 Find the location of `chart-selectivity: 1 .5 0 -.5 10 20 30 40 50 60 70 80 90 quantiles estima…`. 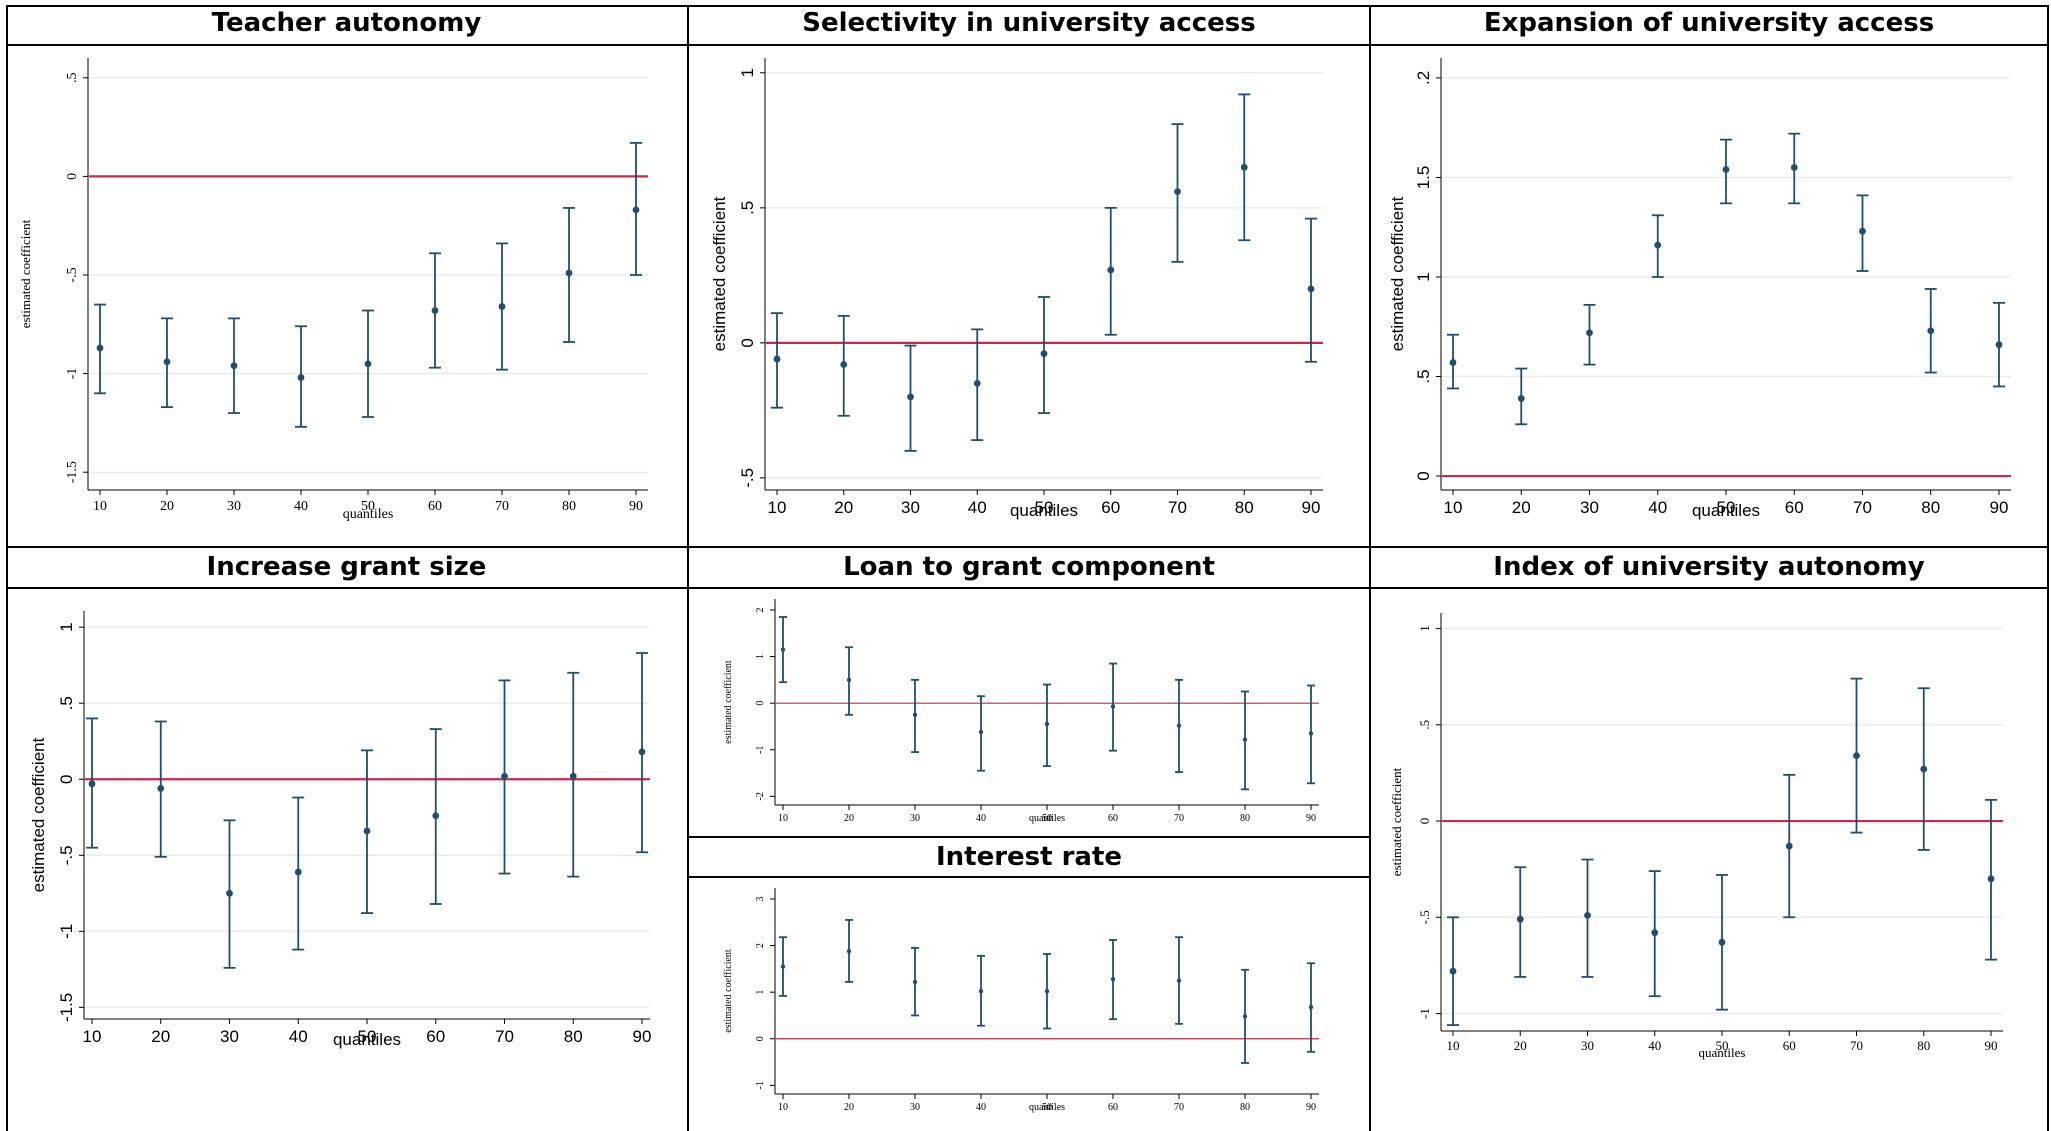

chart-selectivity: 1 .5 0 -.5 10 20 30 40 50 60 70 80 90 quantiles estima… is located at coordinates (1016, 289).